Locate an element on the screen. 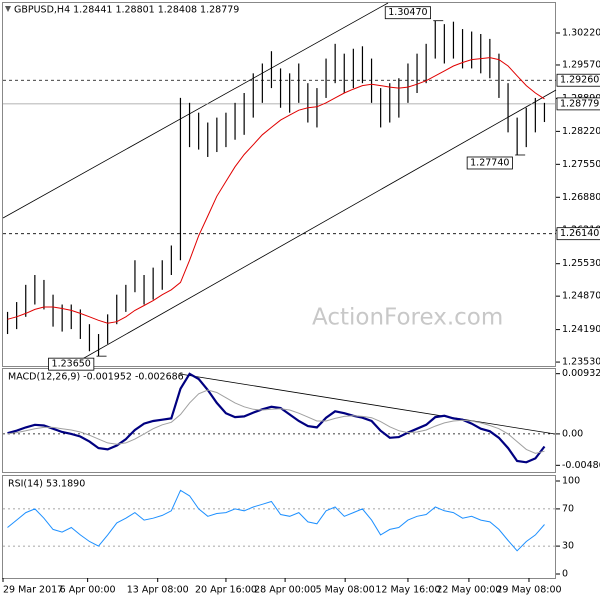 This screenshot has width=600, height=600. macd-trendline is located at coordinates (367, 404).